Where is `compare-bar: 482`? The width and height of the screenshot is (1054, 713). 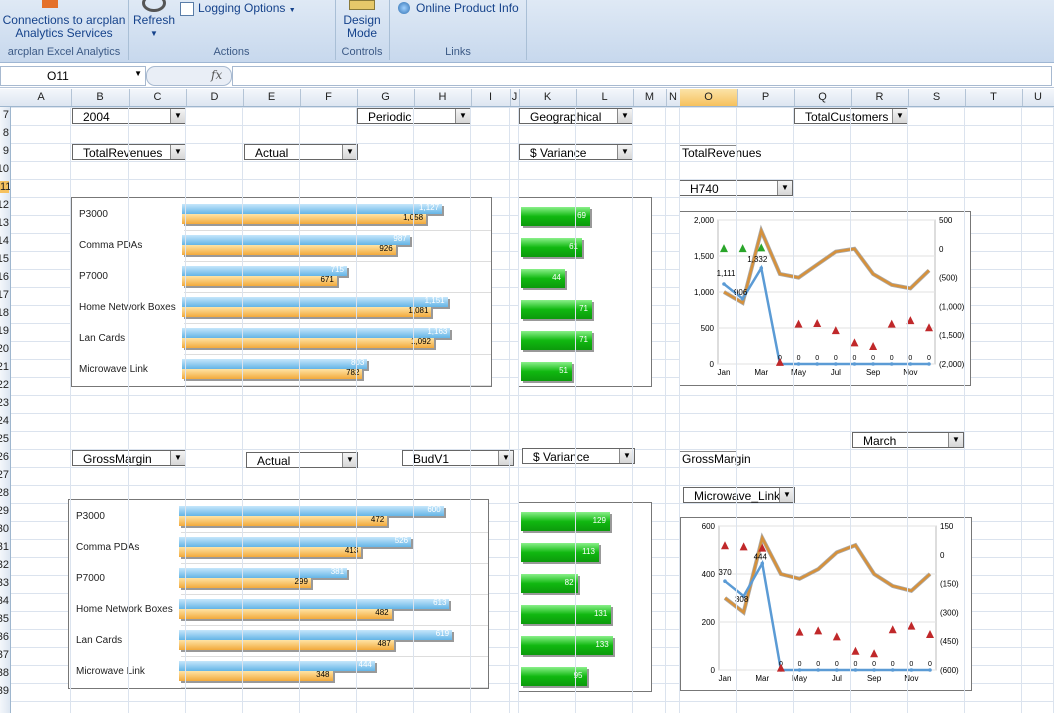 compare-bar: 482 is located at coordinates (285, 613).